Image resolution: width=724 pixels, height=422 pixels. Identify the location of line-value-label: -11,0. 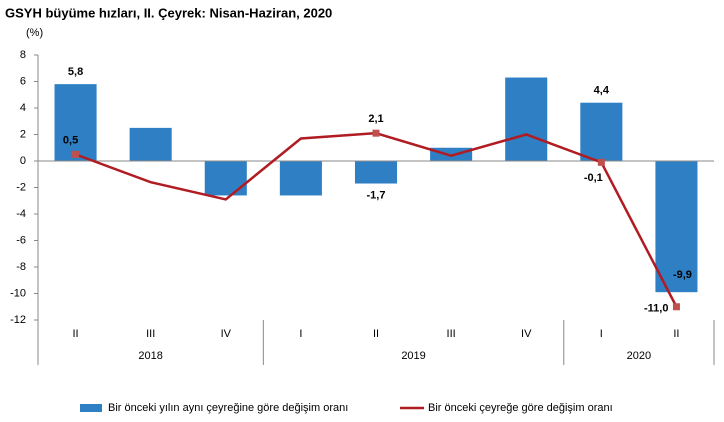
(656, 309).